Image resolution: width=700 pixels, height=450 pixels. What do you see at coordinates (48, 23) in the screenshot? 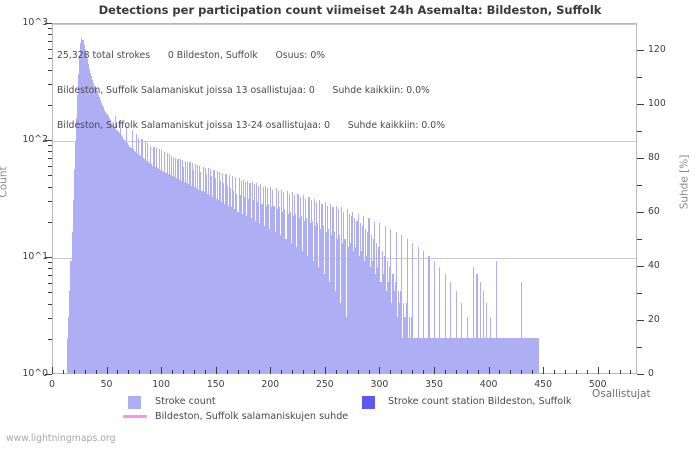
I see `y-axis-left-tick-major` at bounding box center [48, 23].